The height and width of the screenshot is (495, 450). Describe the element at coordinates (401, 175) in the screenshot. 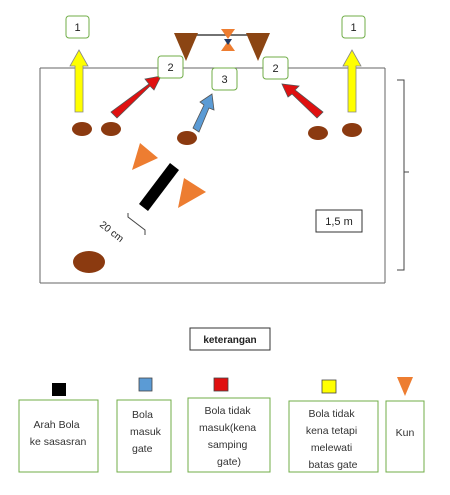

I see `field-side-bracket` at that location.